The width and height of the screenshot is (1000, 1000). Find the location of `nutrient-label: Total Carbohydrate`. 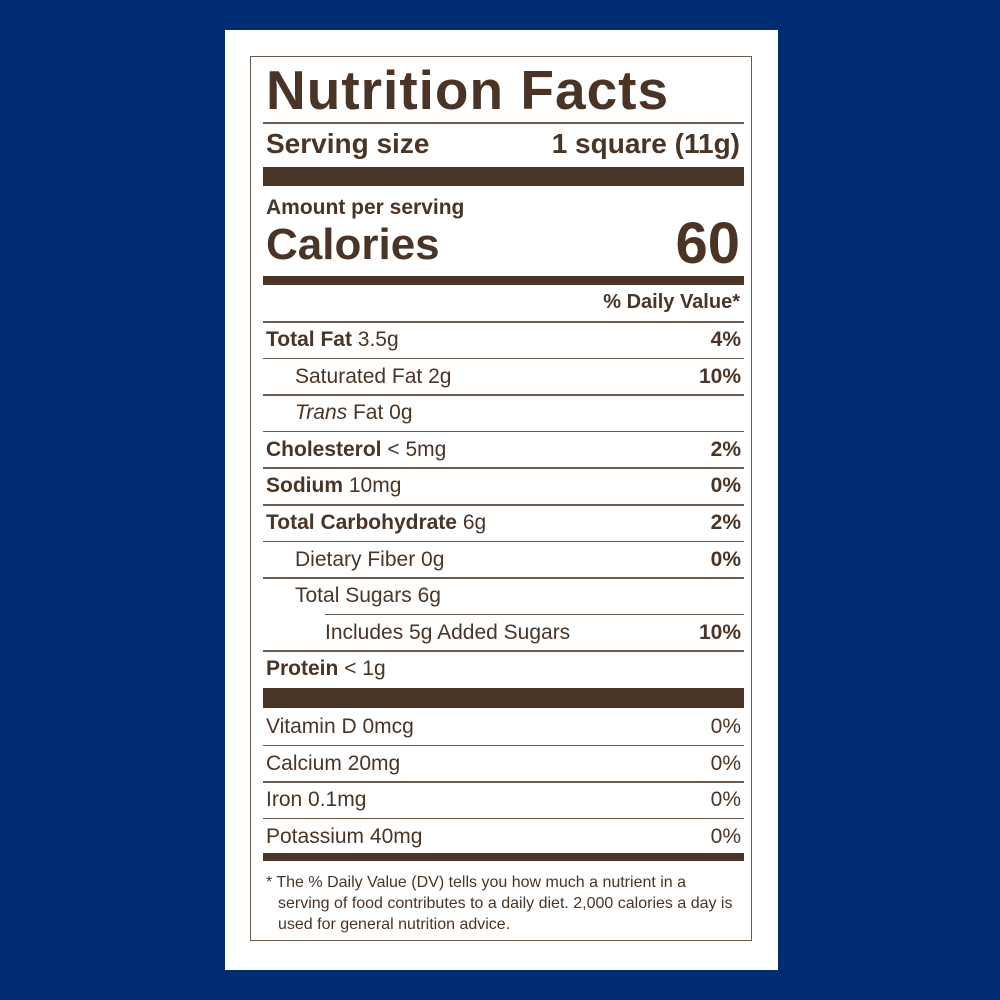

nutrient-label: Total Carbohydrate is located at coordinates (361, 522).